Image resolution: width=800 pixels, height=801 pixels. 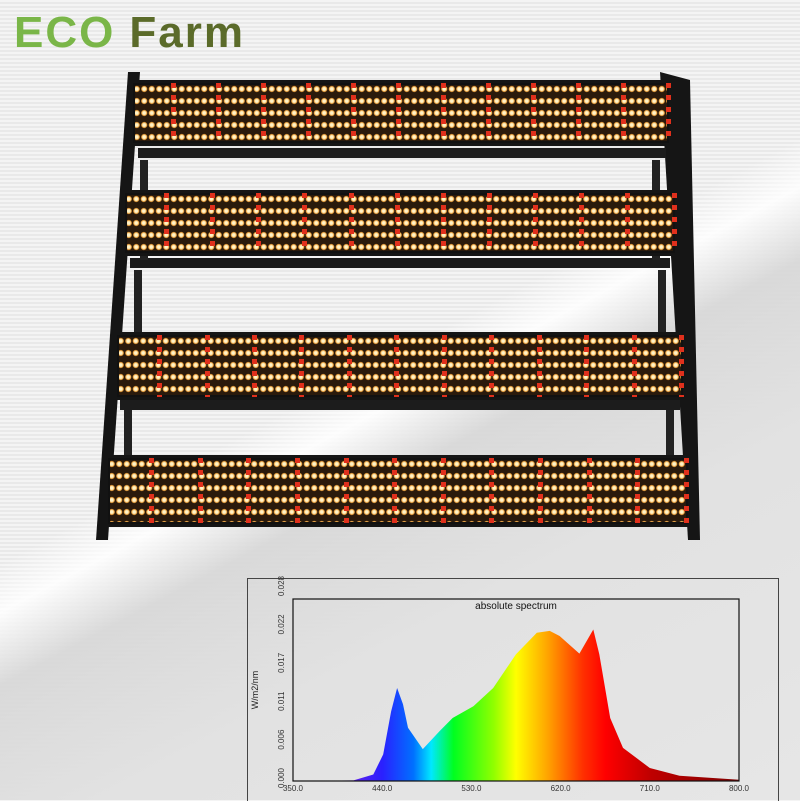 I want to click on frame-left-rail, so click(x=118, y=306).